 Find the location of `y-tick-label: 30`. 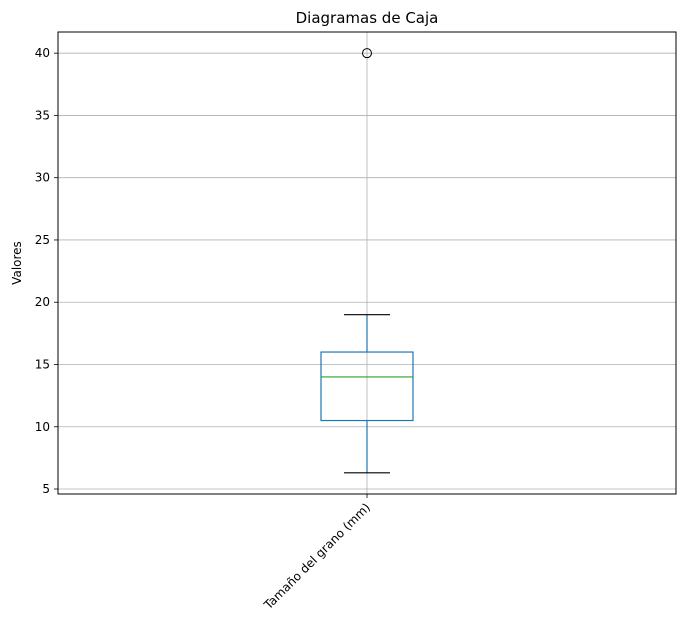

y-tick-label: 30 is located at coordinates (42, 178).